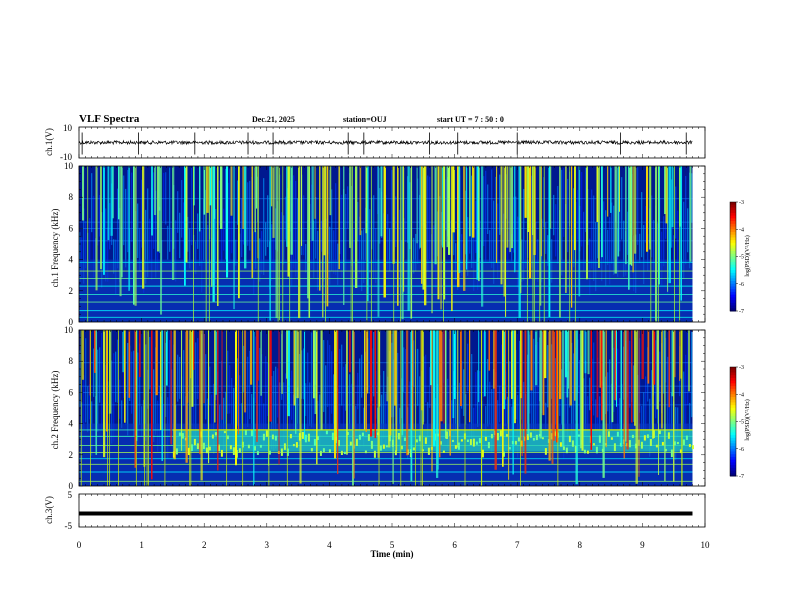 The height and width of the screenshot is (612, 792). I want to click on x-tick-label: 9, so click(642, 545).